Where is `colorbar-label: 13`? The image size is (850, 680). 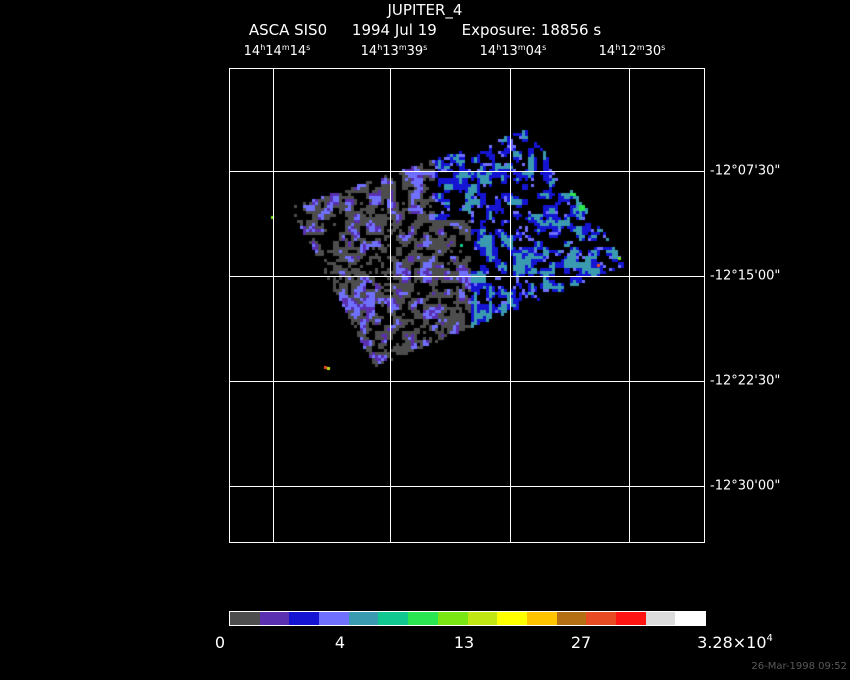
colorbar-label: 13 is located at coordinates (464, 642).